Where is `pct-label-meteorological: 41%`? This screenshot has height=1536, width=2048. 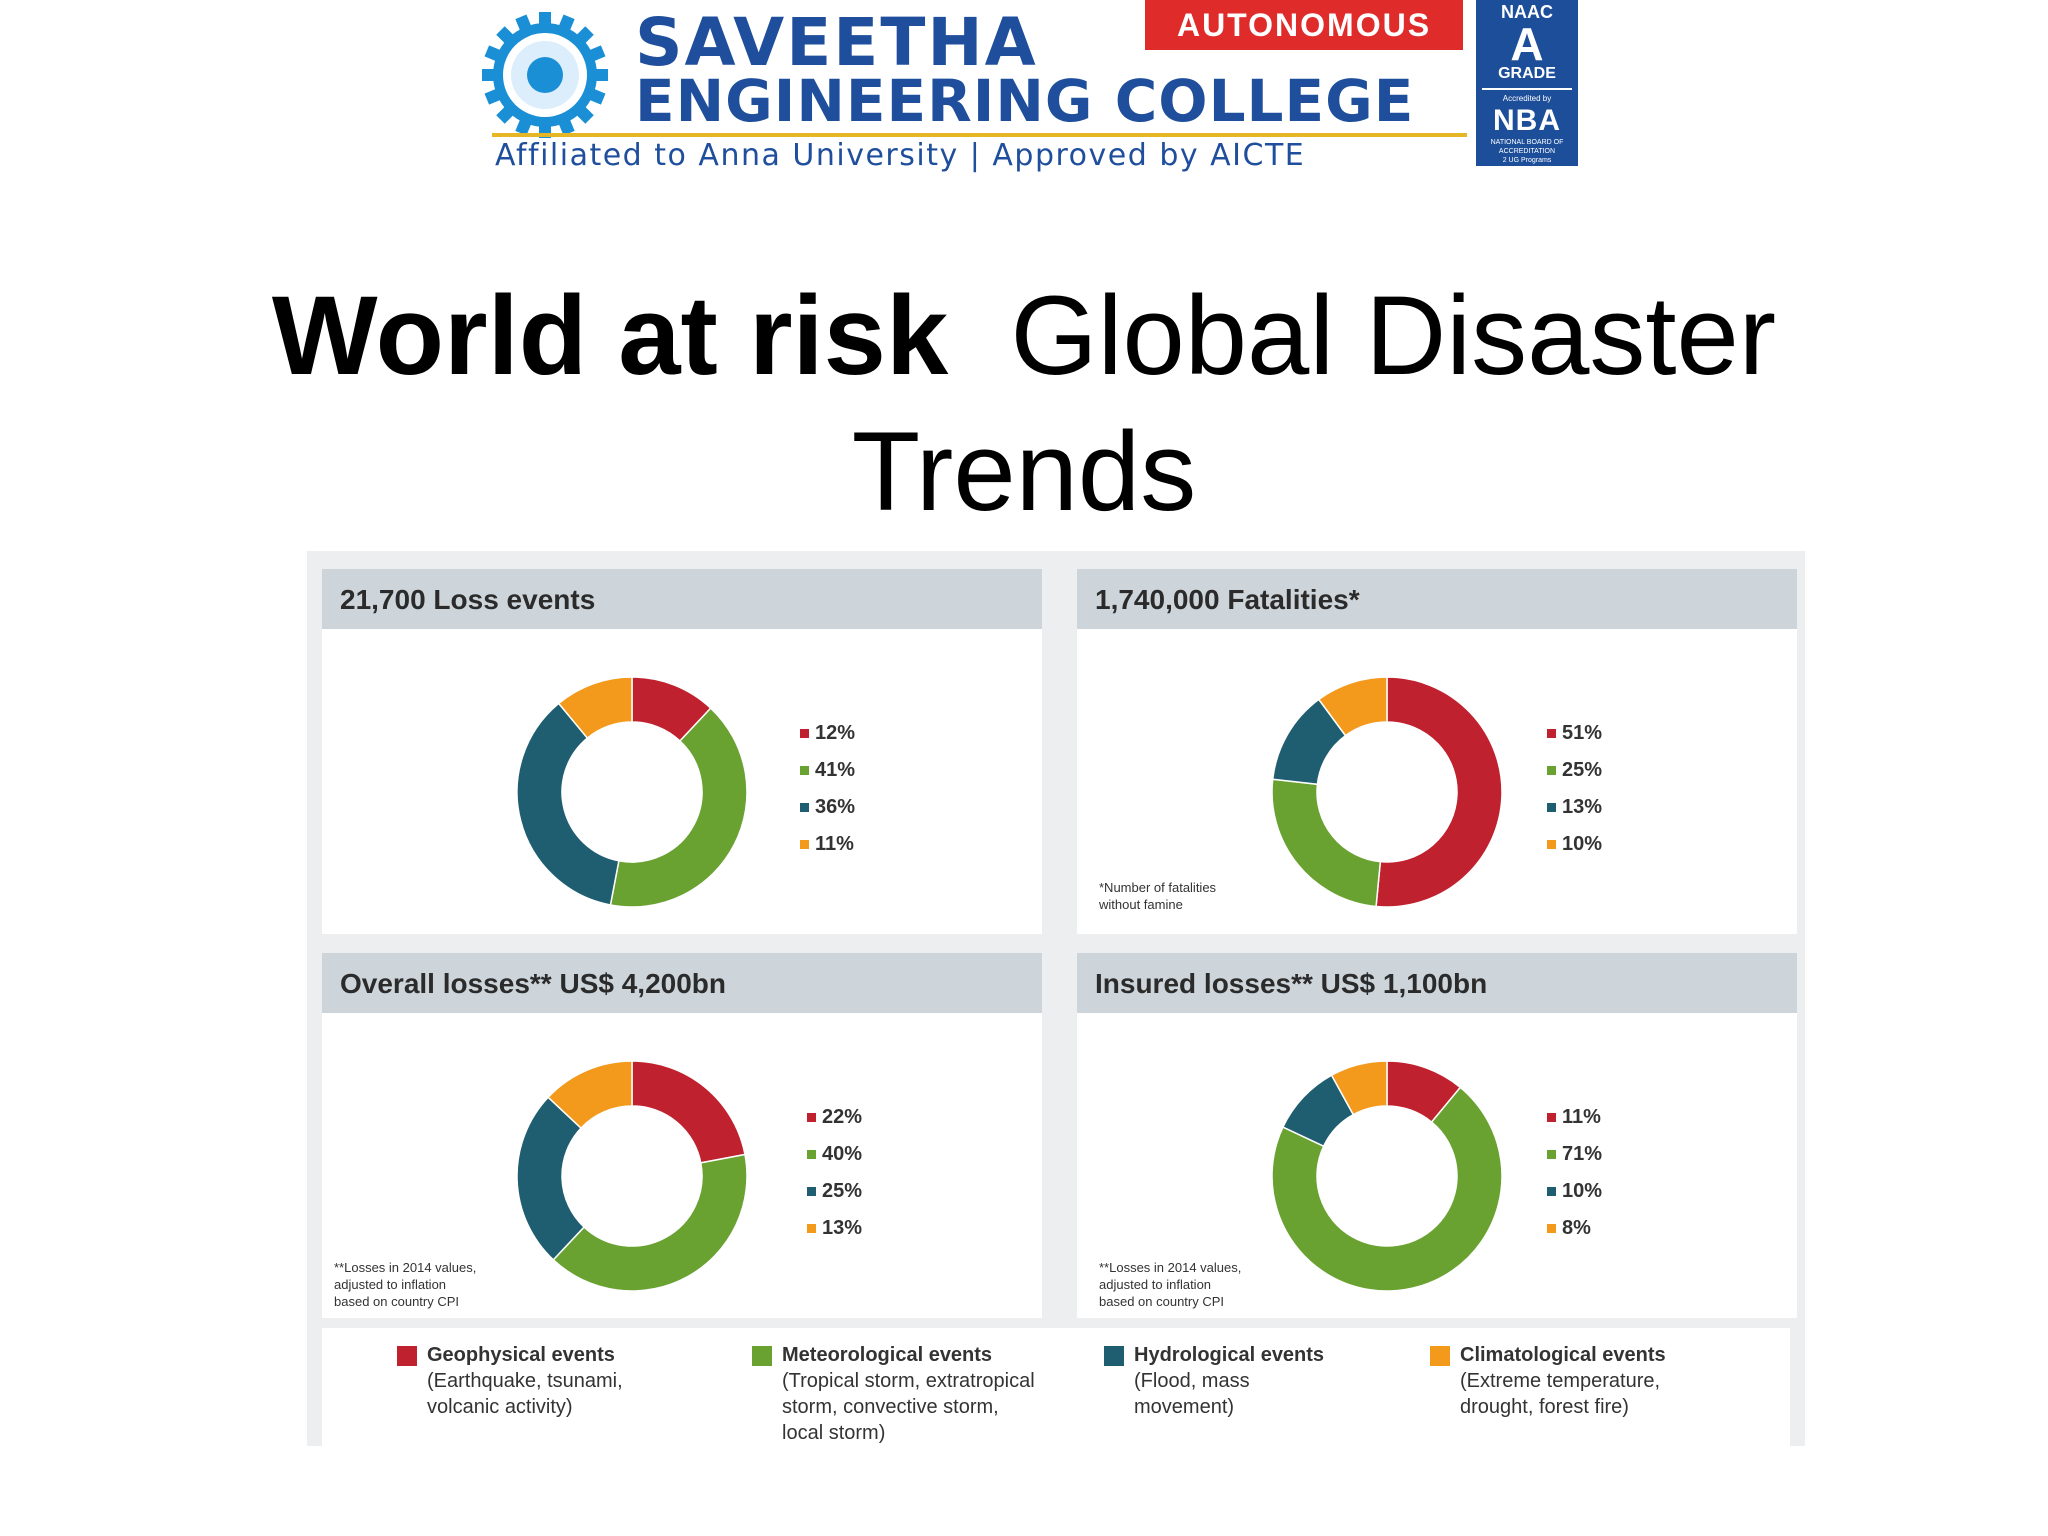
pct-label-meteorological: 41% is located at coordinates (827, 770).